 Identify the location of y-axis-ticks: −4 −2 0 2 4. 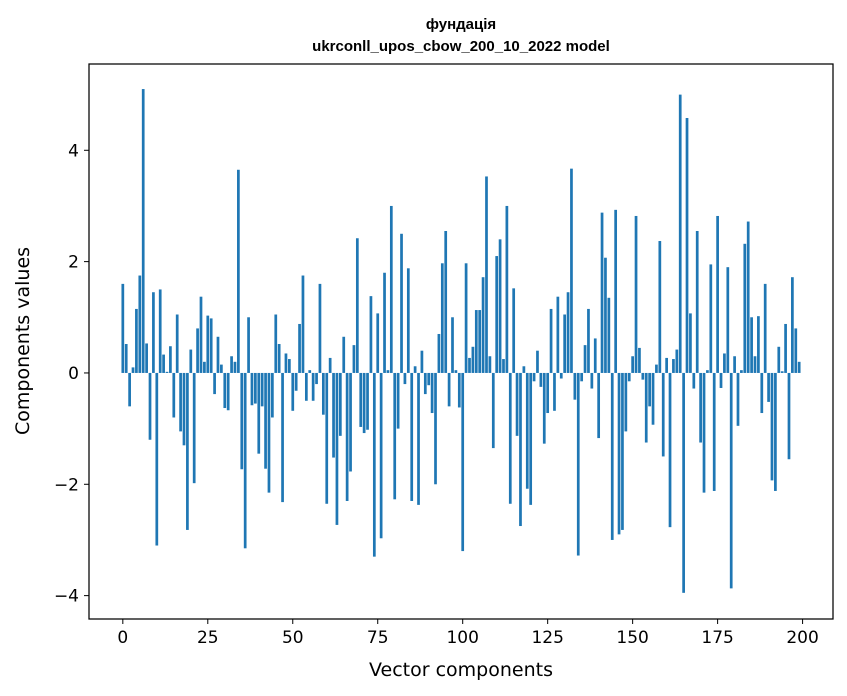
(71, 374).